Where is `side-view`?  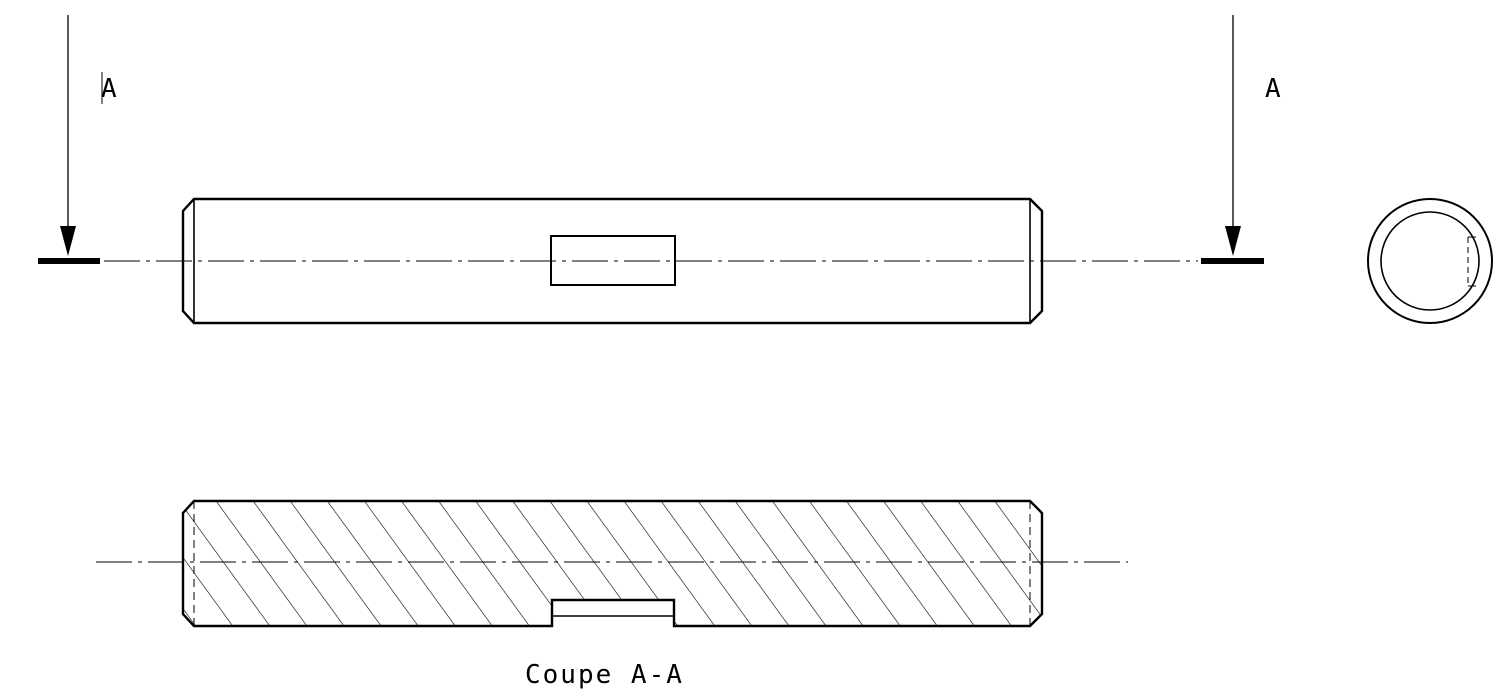 side-view is located at coordinates (1430, 261).